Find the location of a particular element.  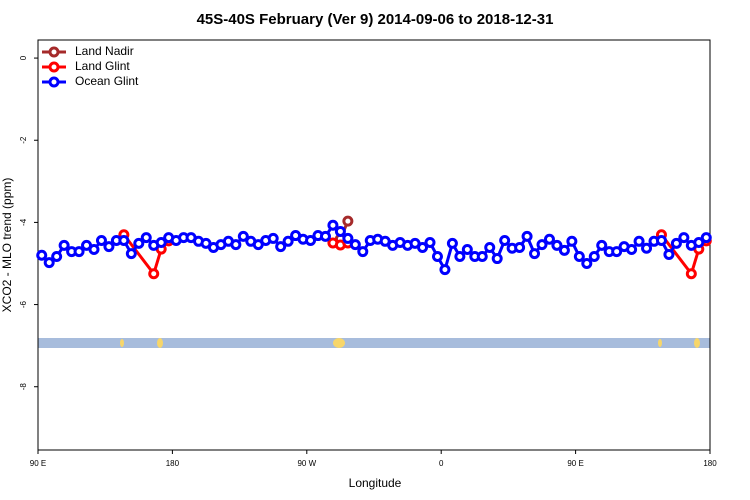

legend-label: Ocean Glint is located at coordinates (107, 81).